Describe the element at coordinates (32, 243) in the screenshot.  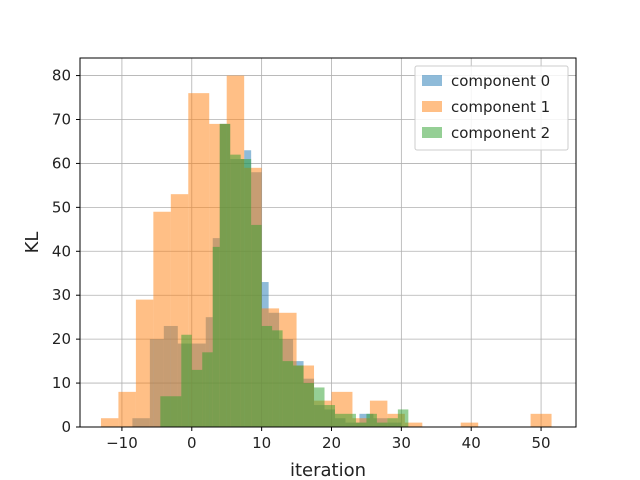
I see `y-axis-label: KL` at that location.